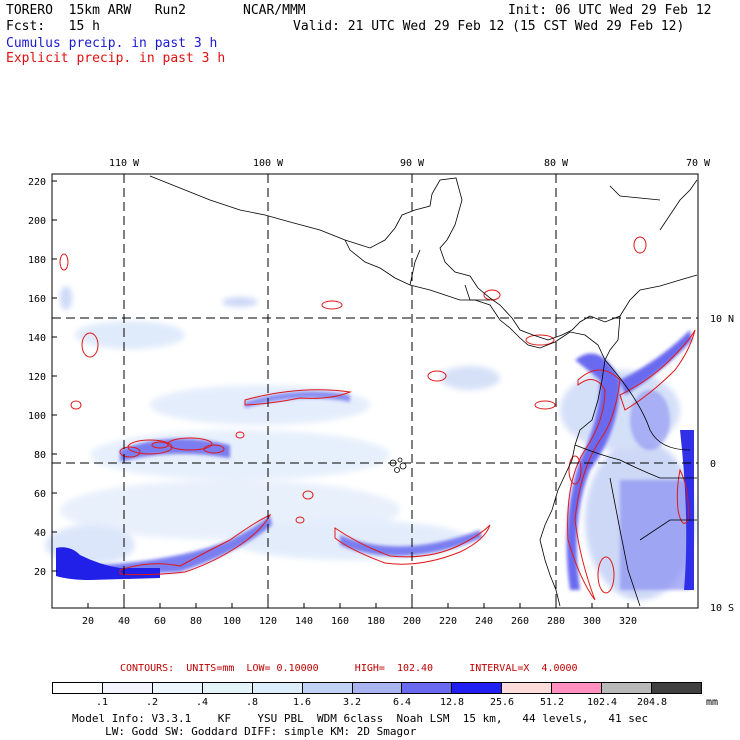 The image size is (740, 740). Describe the element at coordinates (102, 702) in the screenshot. I see `colorbar-label: .1` at that location.